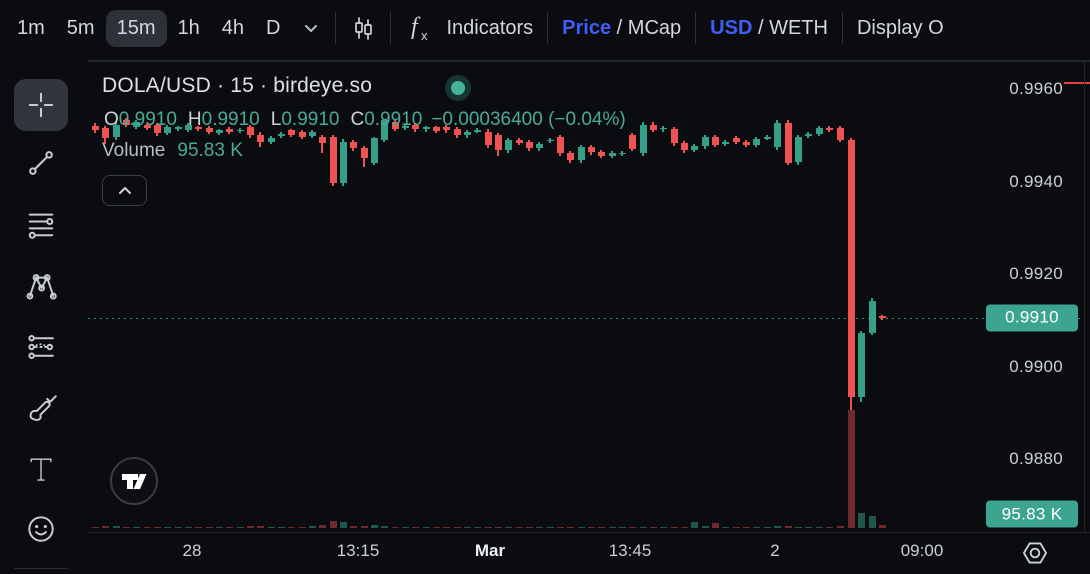 The width and height of the screenshot is (1090, 574). What do you see at coordinates (230, 119) in the screenshot?
I see `ohlc-value: 0.9910` at bounding box center [230, 119].